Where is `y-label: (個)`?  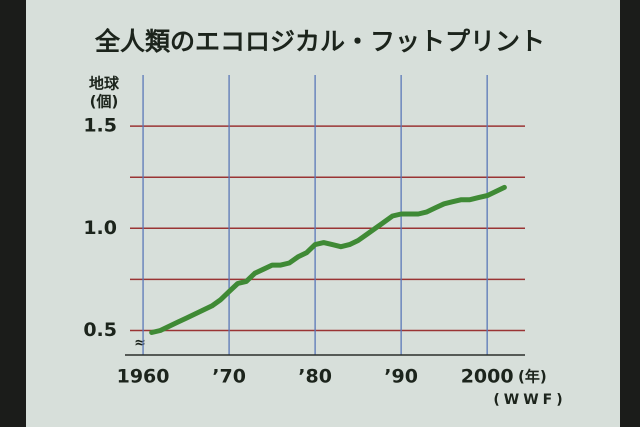
y-label: (個) is located at coordinates (104, 102).